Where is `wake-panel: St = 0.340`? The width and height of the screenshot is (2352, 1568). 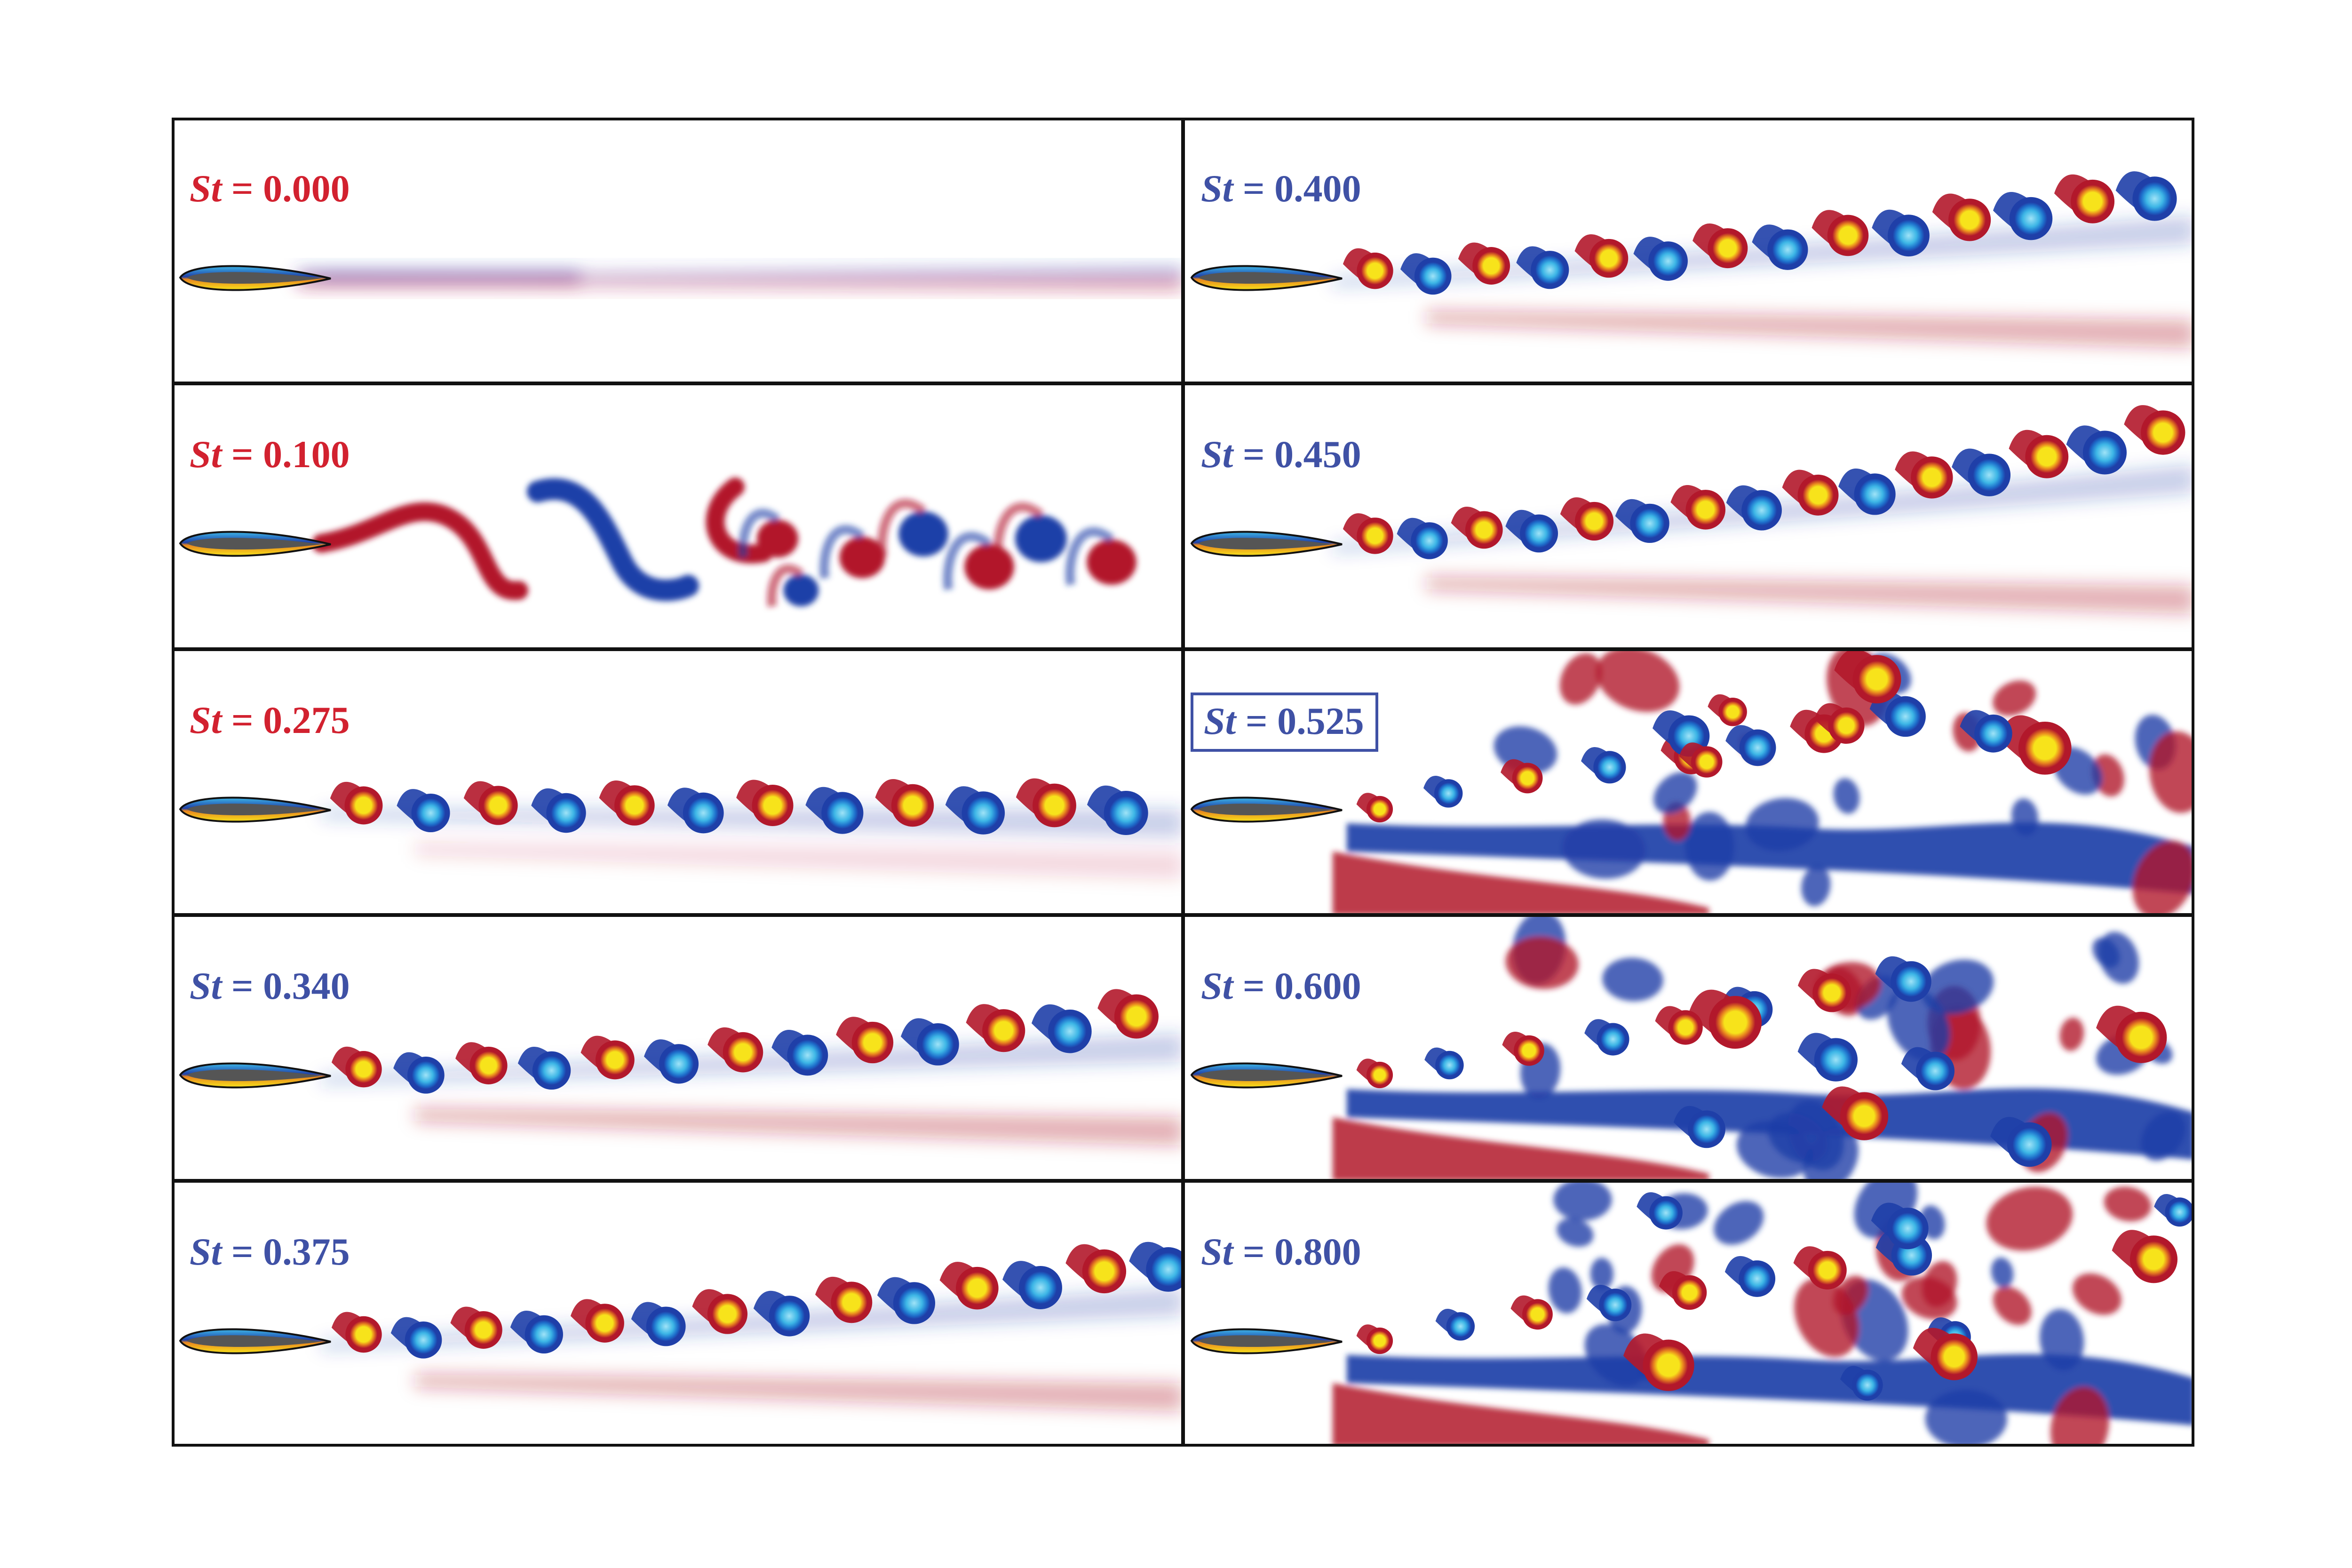
wake-panel: St = 0.340 is located at coordinates (677, 1048).